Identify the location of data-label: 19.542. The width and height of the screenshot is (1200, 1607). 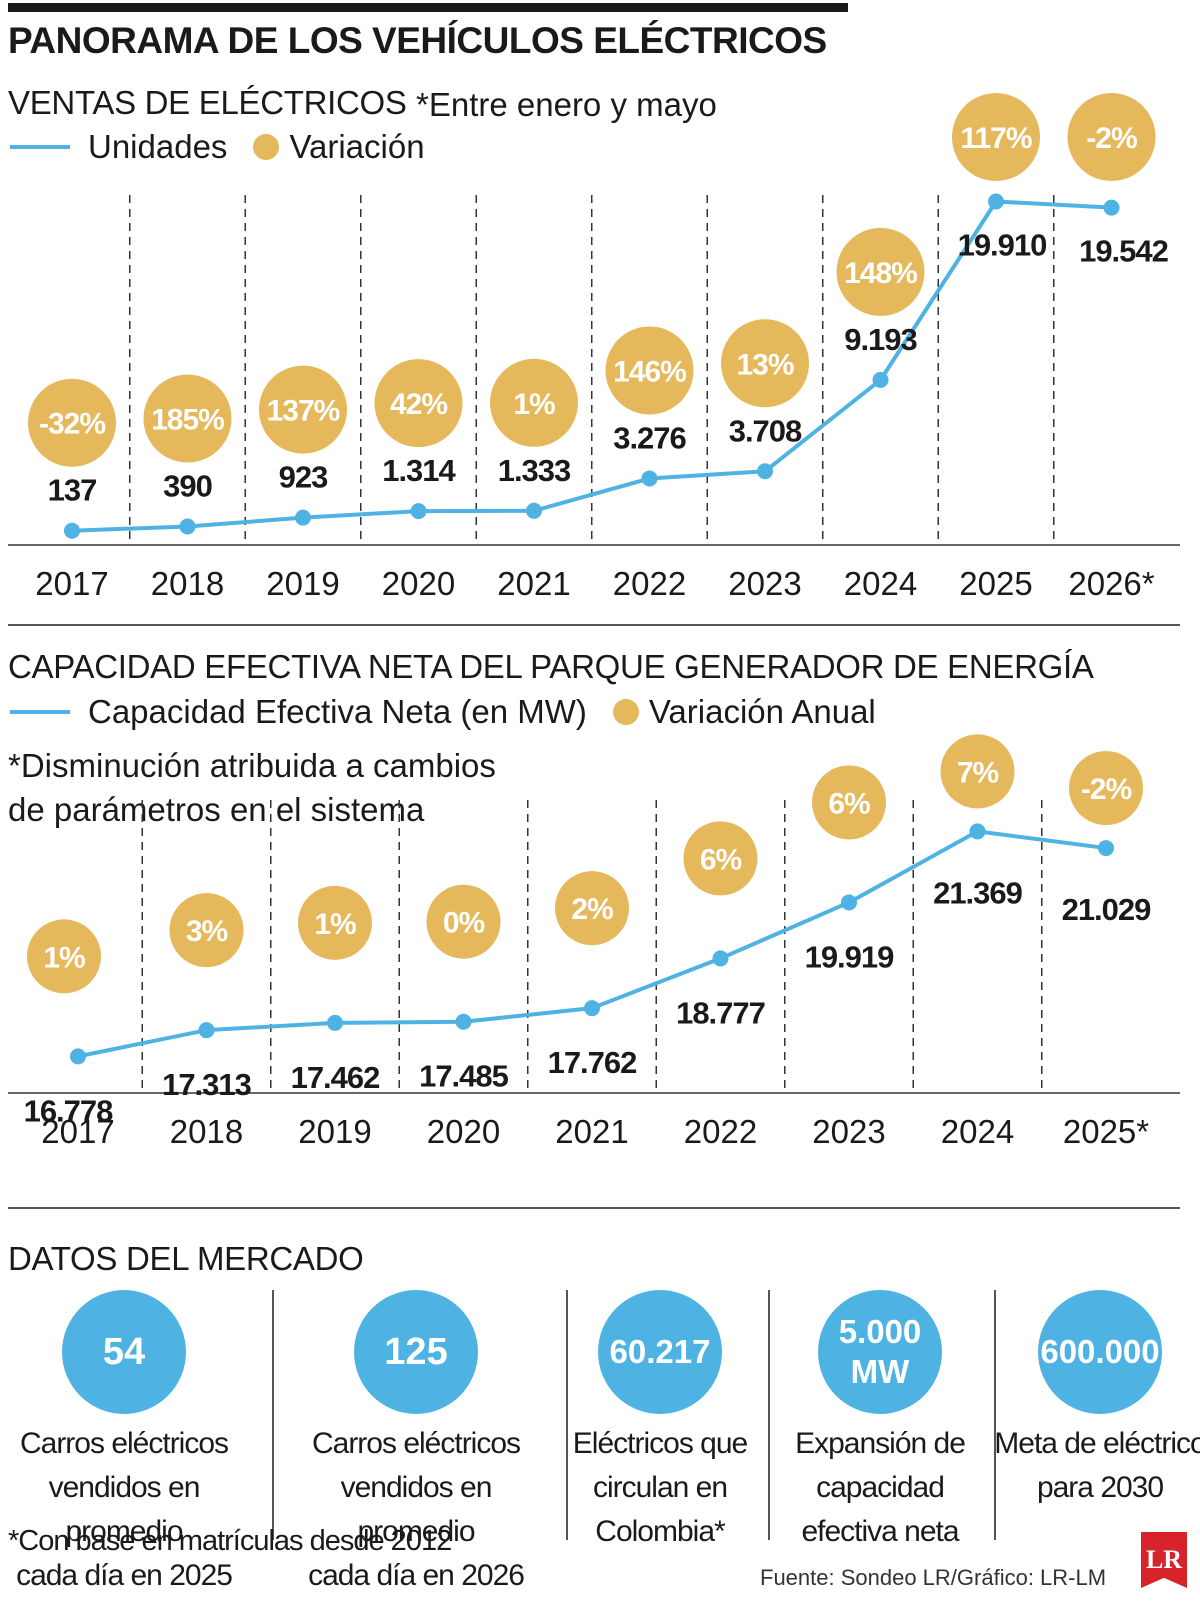
(1123, 251).